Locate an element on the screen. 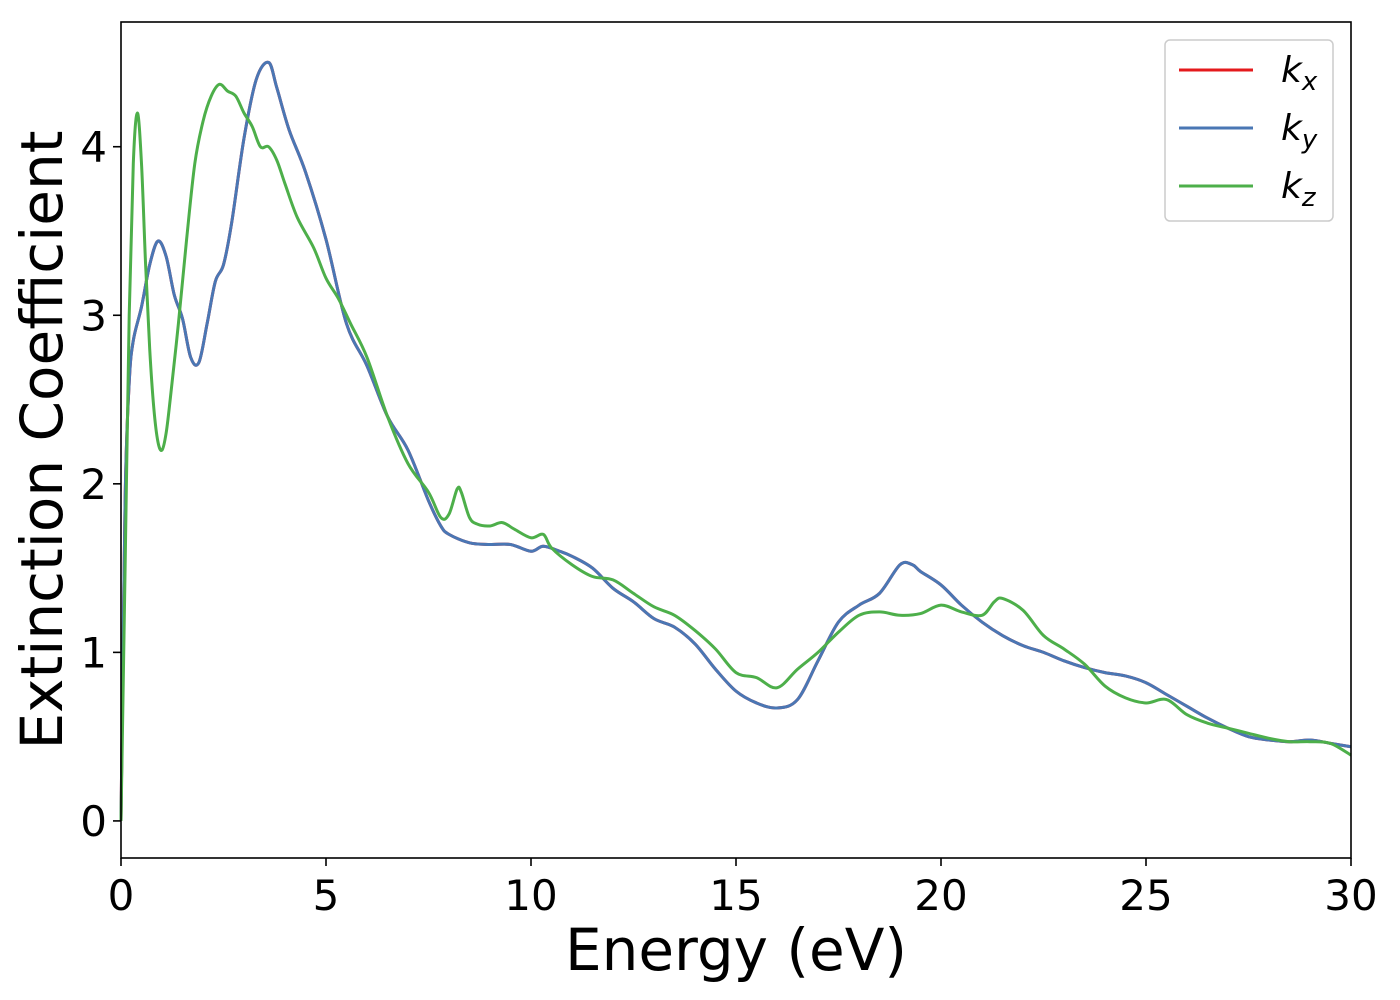 Image resolution: width=1400 pixels, height=1000 pixels. x-tick-label: 10 is located at coordinates (530, 895).